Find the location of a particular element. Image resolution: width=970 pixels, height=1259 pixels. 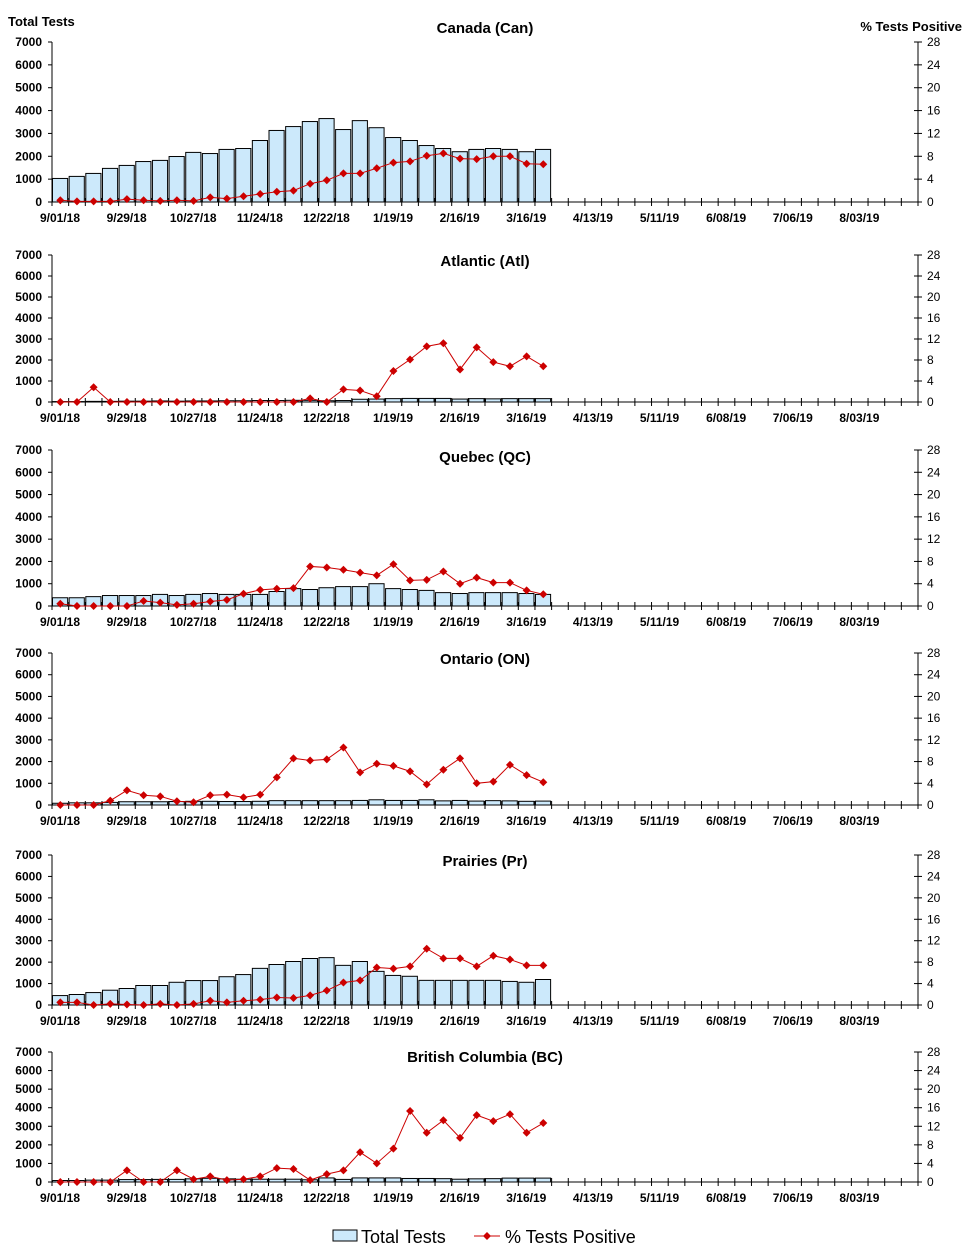

x-tick-label: 5/11/19 is located at coordinates (660, 218).